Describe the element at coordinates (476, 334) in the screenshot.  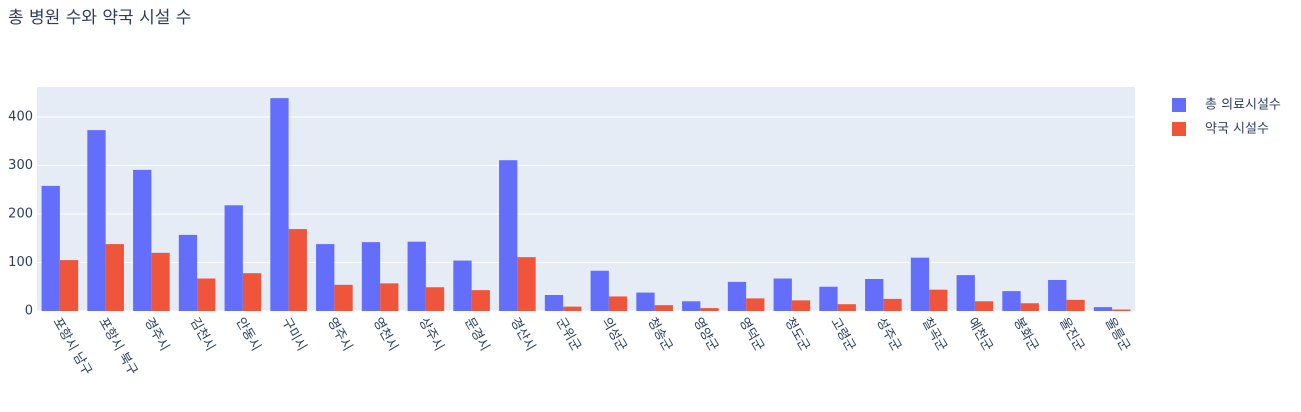
I see `x-tick-label: 문경시` at that location.